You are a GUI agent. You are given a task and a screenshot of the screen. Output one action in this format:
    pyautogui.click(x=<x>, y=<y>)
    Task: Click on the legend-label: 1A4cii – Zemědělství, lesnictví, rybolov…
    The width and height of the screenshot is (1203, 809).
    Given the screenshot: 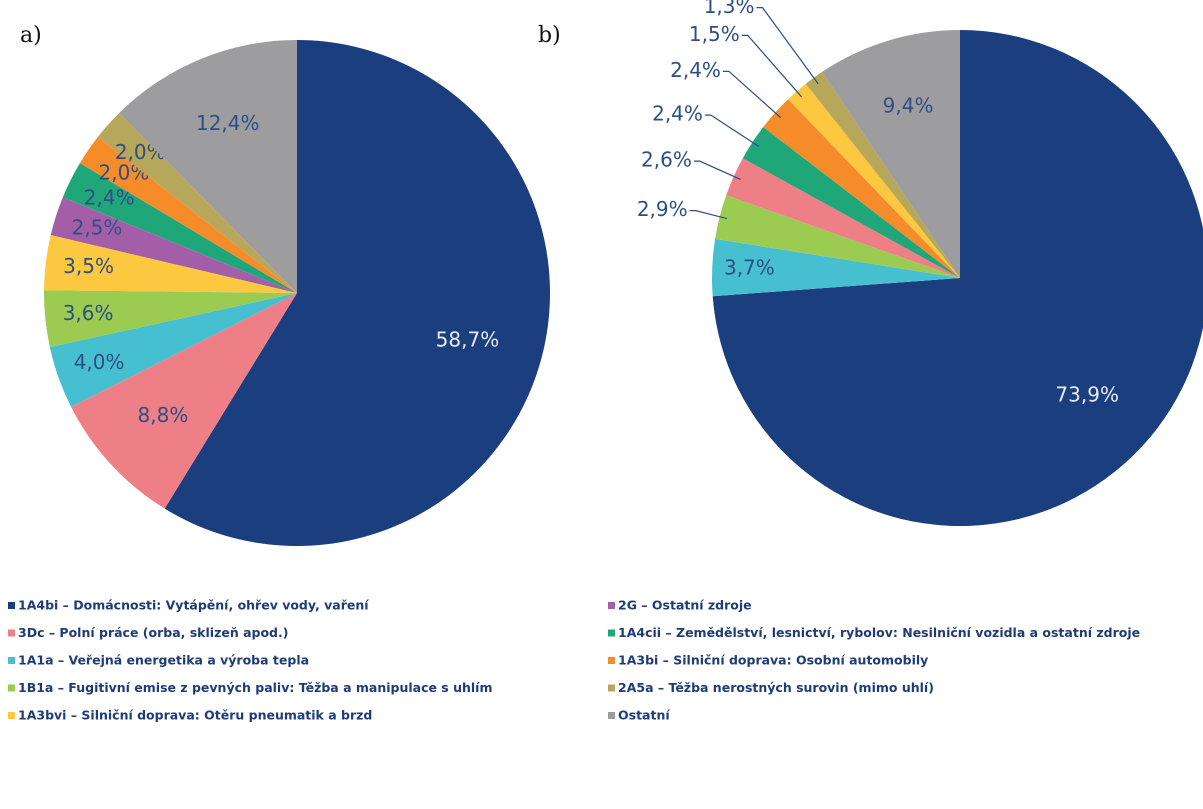 What is the action you would take?
    pyautogui.click(x=879, y=632)
    